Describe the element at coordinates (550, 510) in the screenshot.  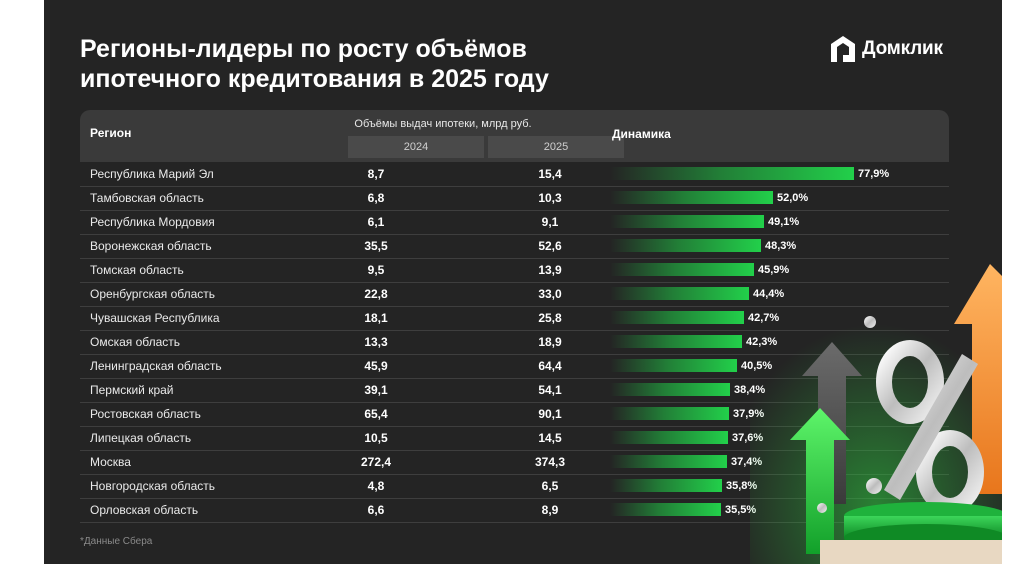
I see `cell-value-2025: 8,9` at that location.